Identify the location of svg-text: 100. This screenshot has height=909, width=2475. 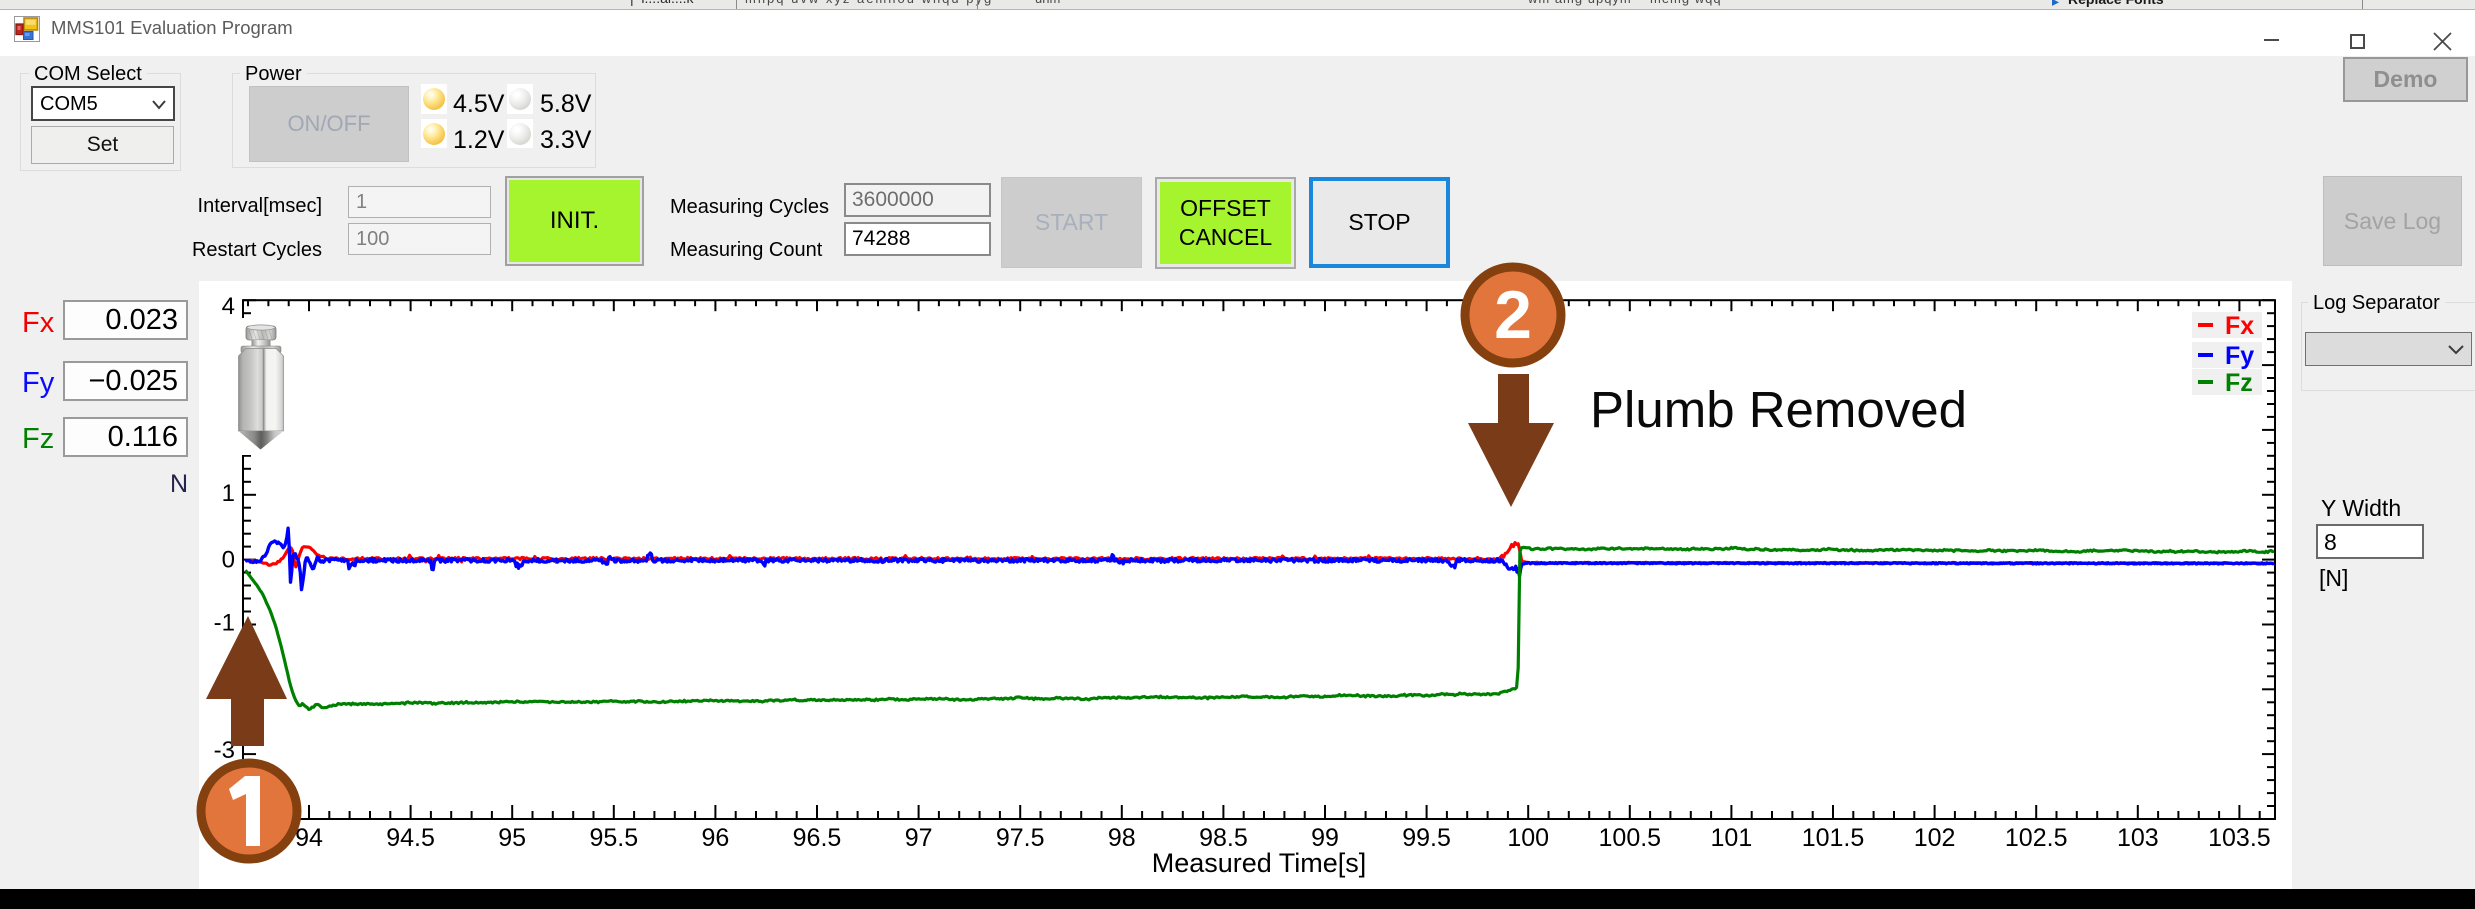
(1528, 838).